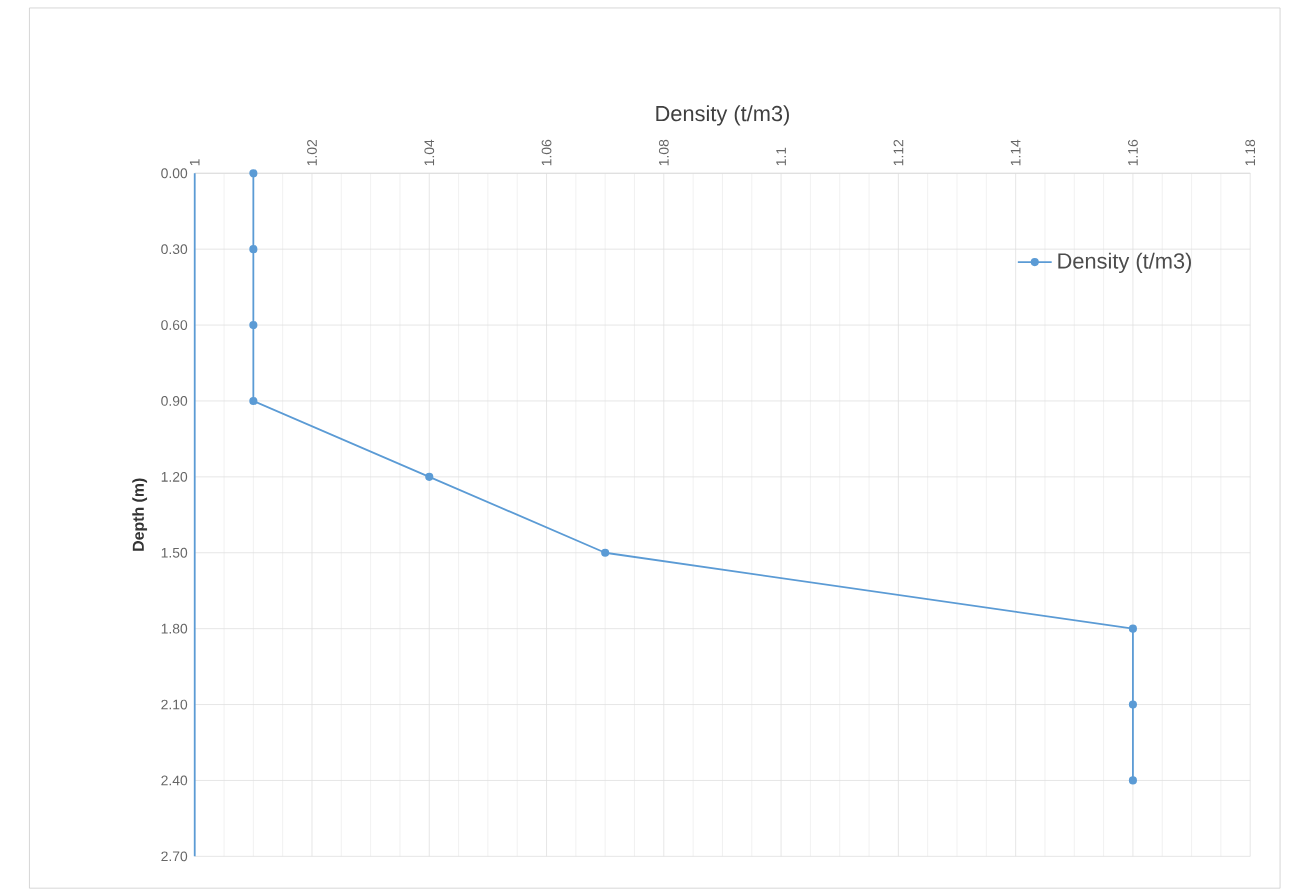  What do you see at coordinates (722, 115) in the screenshot?
I see `x-axis-title: Density (t/m3)` at bounding box center [722, 115].